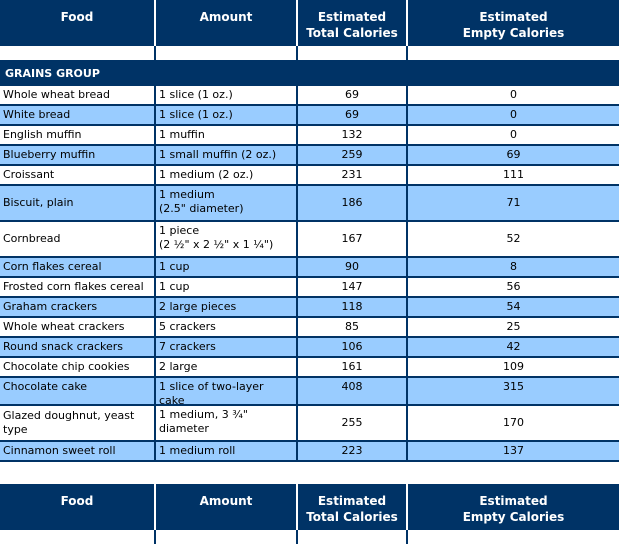 The image size is (619, 544). Describe the element at coordinates (78, 115) in the screenshot. I see `food-cell: White bread` at that location.